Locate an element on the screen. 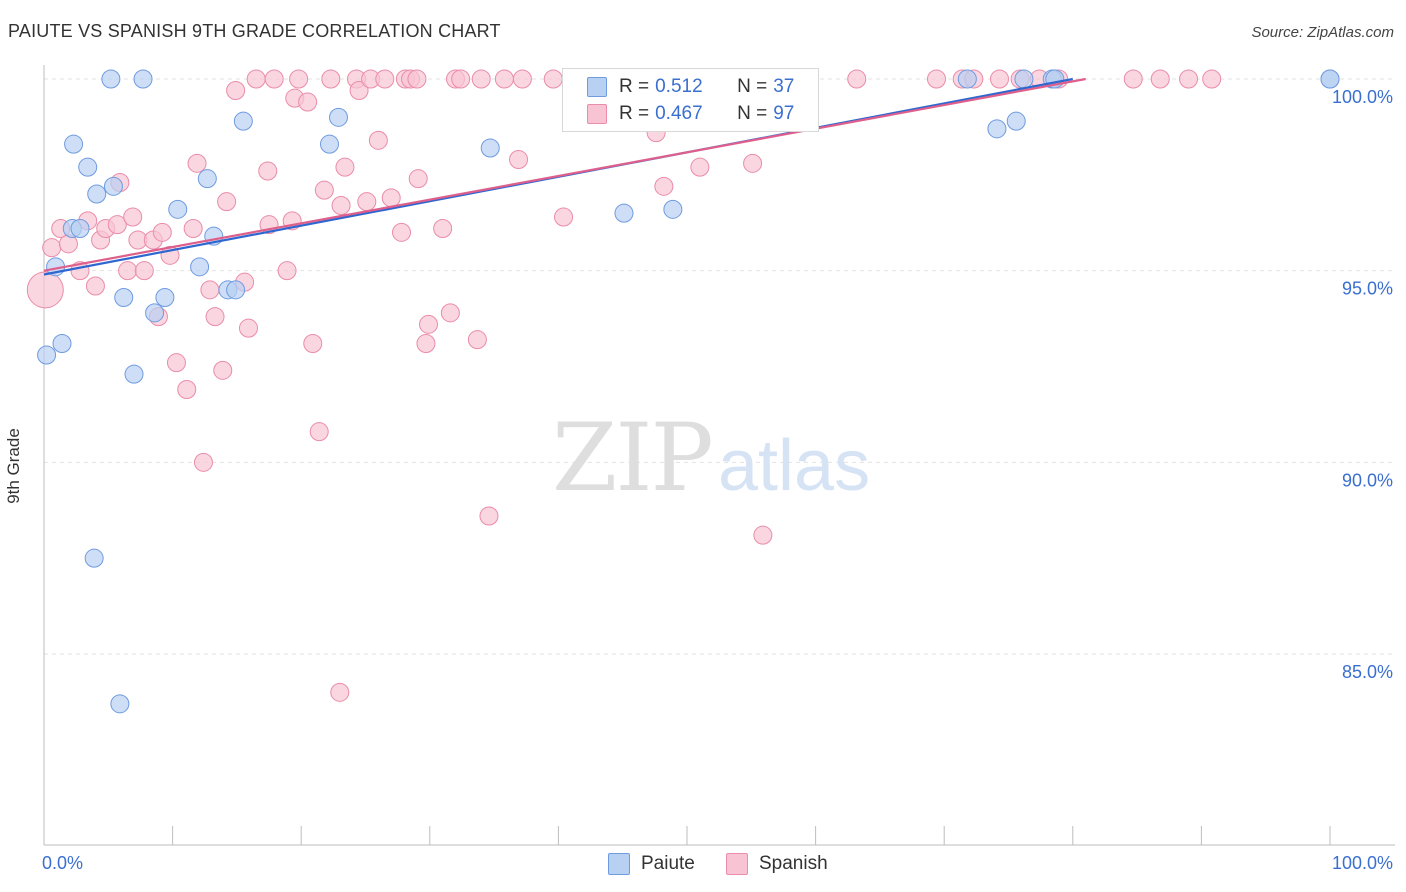  stats-legend: R = 0.512 N = 37 R = 0.467 N = 97 is located at coordinates (690, 100).